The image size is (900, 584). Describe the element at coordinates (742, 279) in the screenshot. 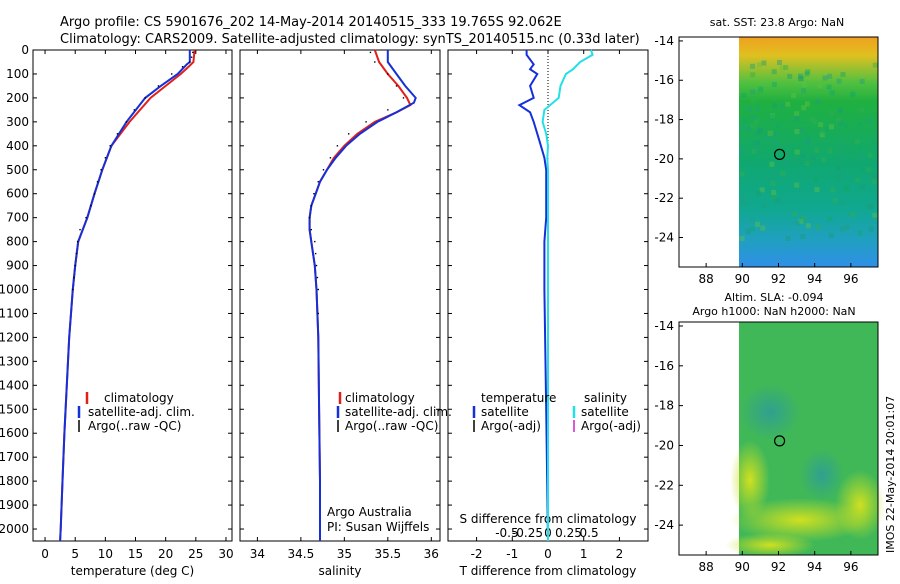

I see `map-x-tick-label: 90` at that location.